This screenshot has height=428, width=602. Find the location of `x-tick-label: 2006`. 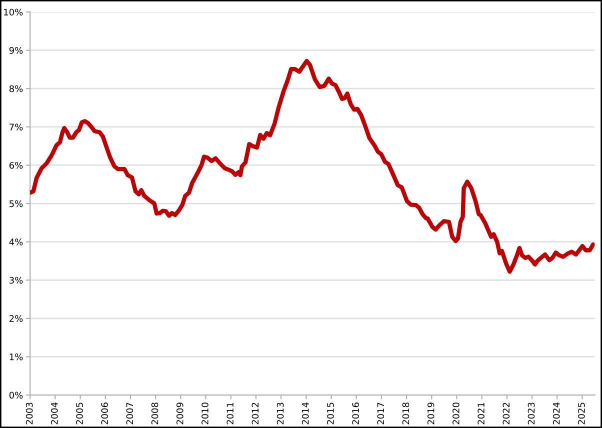

x-tick-label: 2006 is located at coordinates (104, 413).